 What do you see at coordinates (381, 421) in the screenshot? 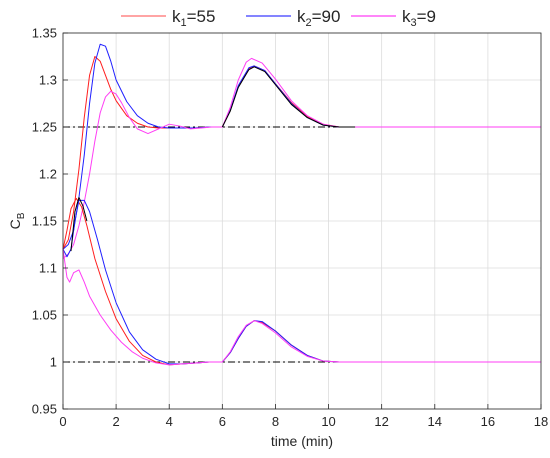
I see `x-tick-label: 12` at bounding box center [381, 421].